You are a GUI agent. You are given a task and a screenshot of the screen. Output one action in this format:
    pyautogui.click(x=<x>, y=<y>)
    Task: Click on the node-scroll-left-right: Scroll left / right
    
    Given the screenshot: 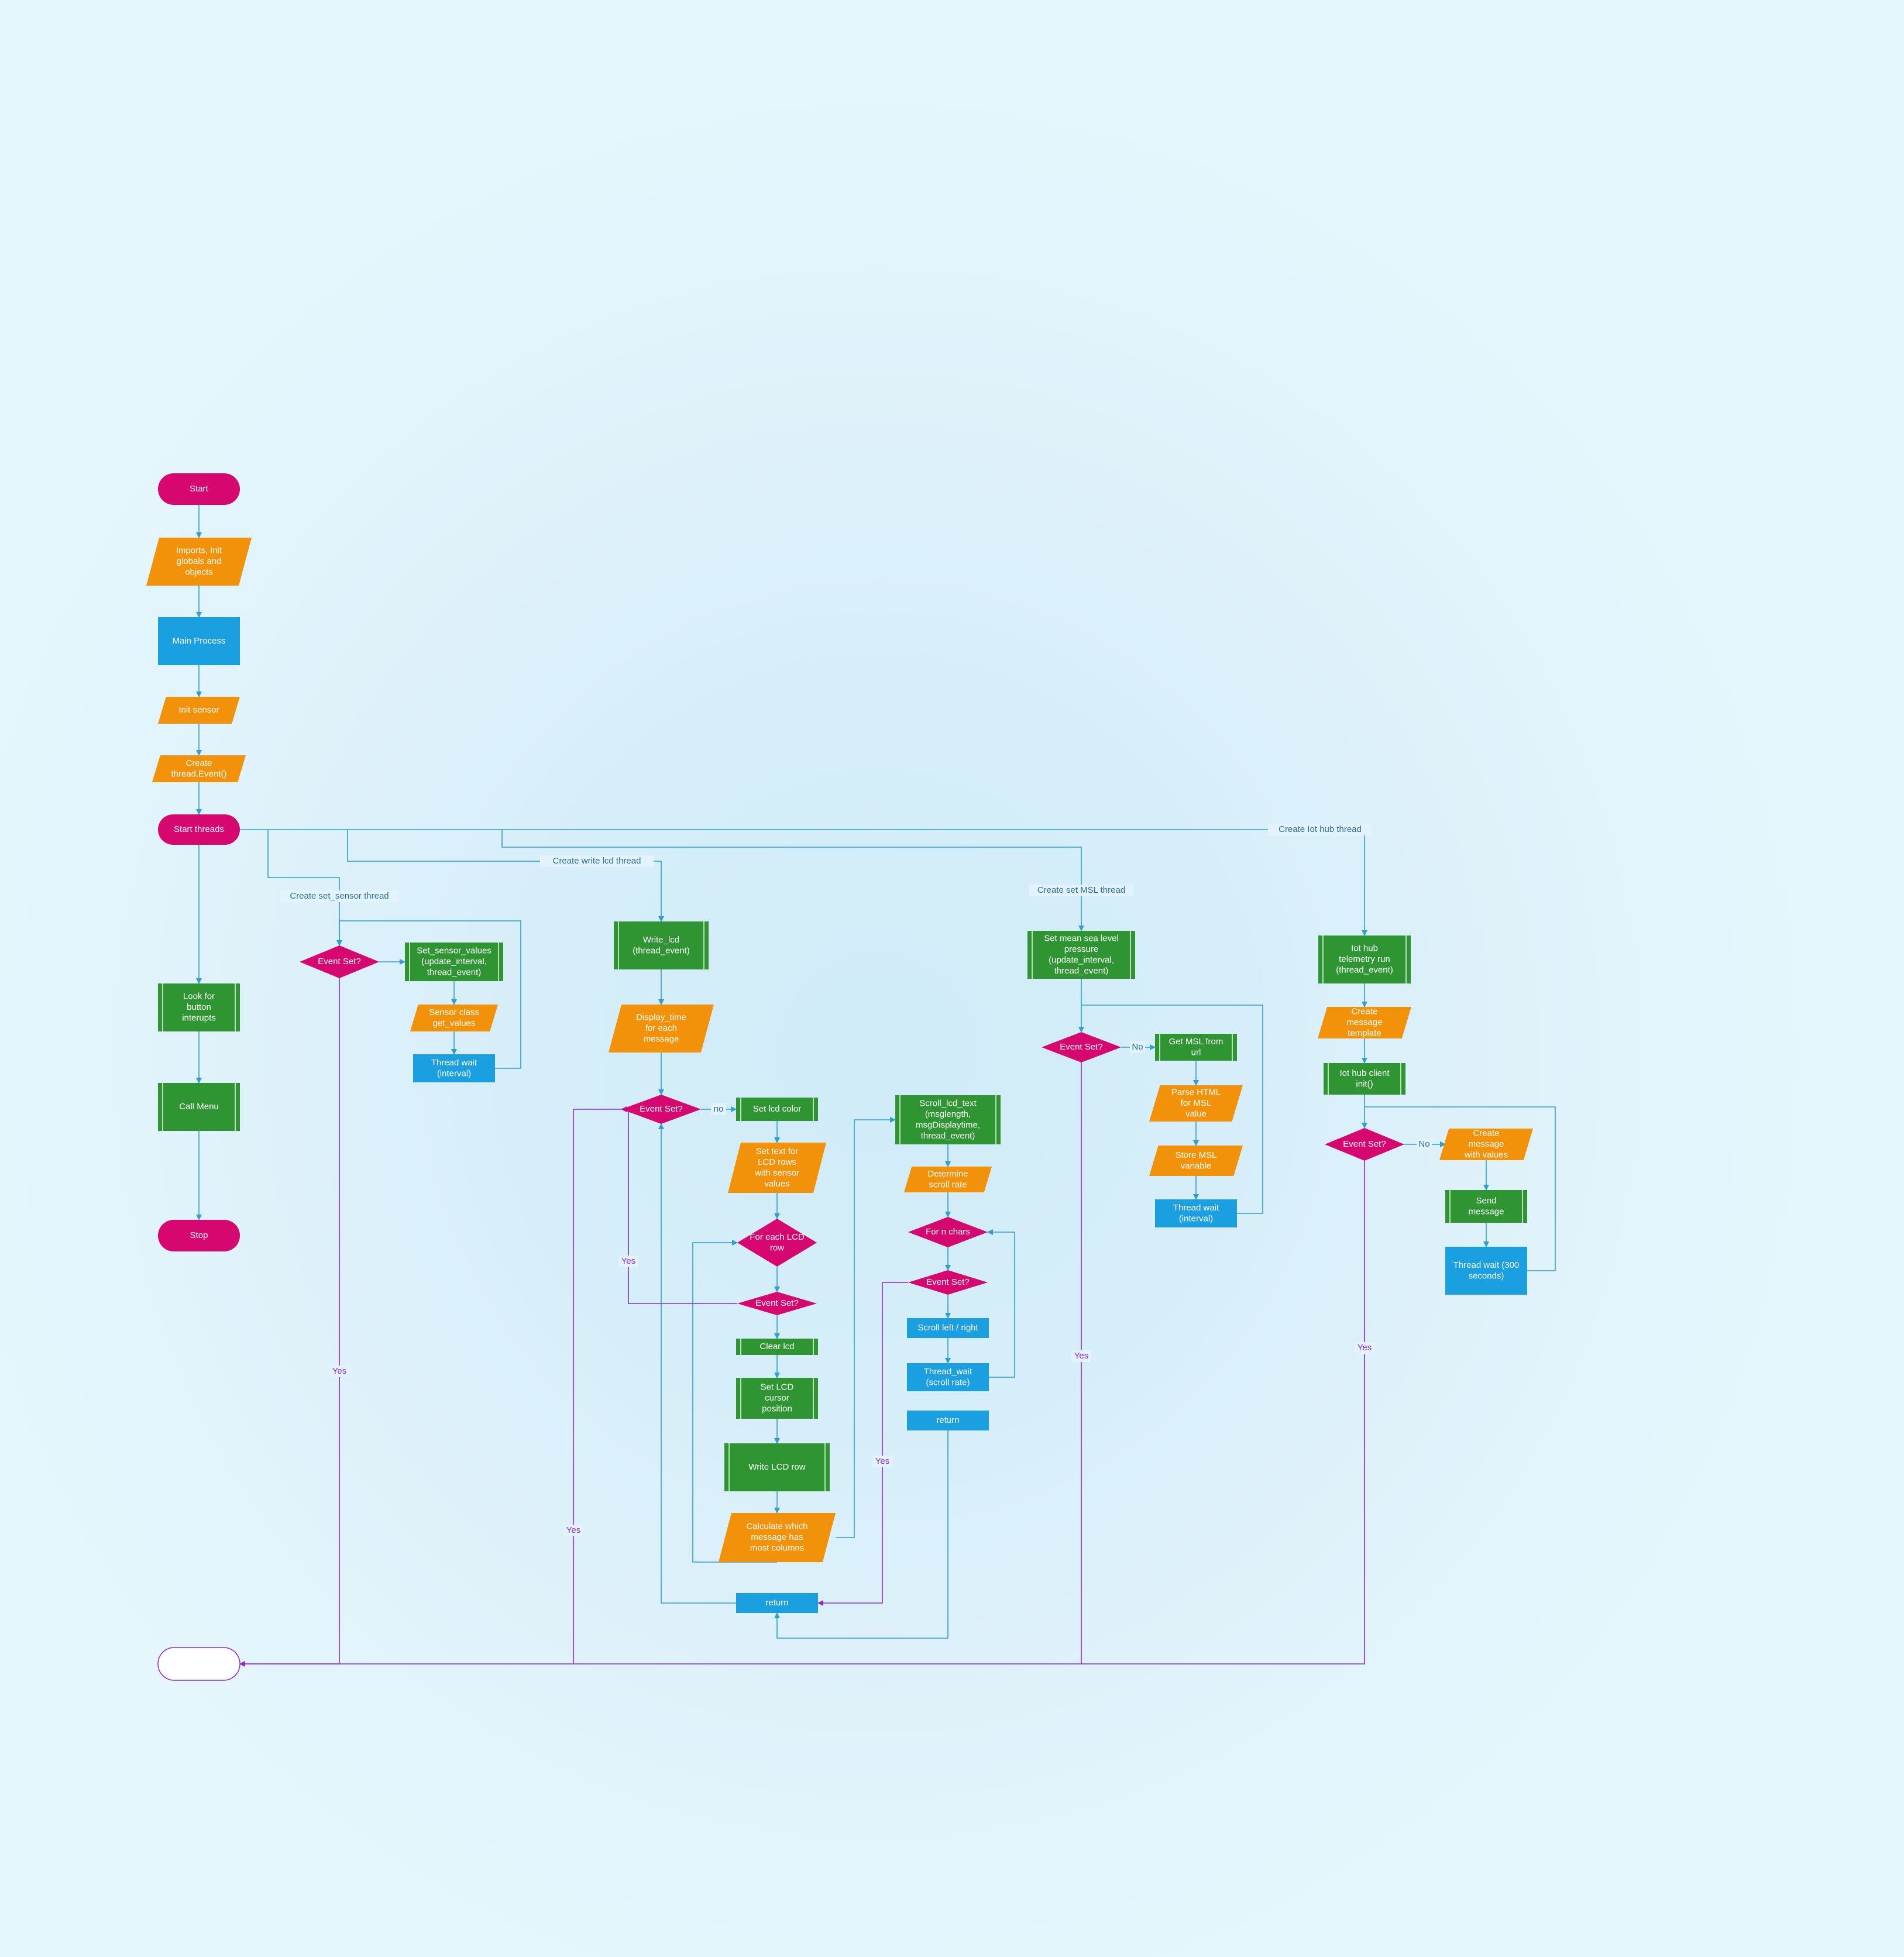 What is the action you would take?
    pyautogui.click(x=948, y=1328)
    